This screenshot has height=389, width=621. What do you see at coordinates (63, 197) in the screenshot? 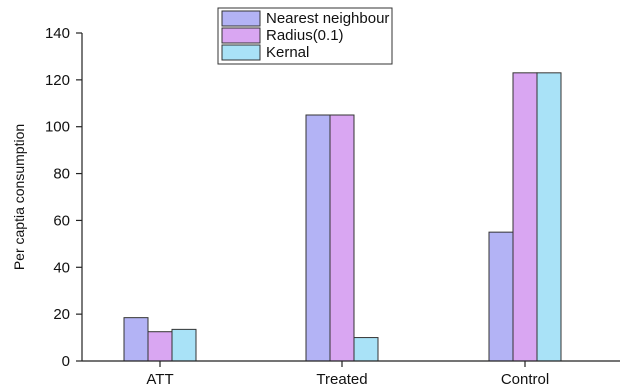
I see `y-ticks-layer: 0 20 40 60 80 100 120 140` at bounding box center [63, 197].